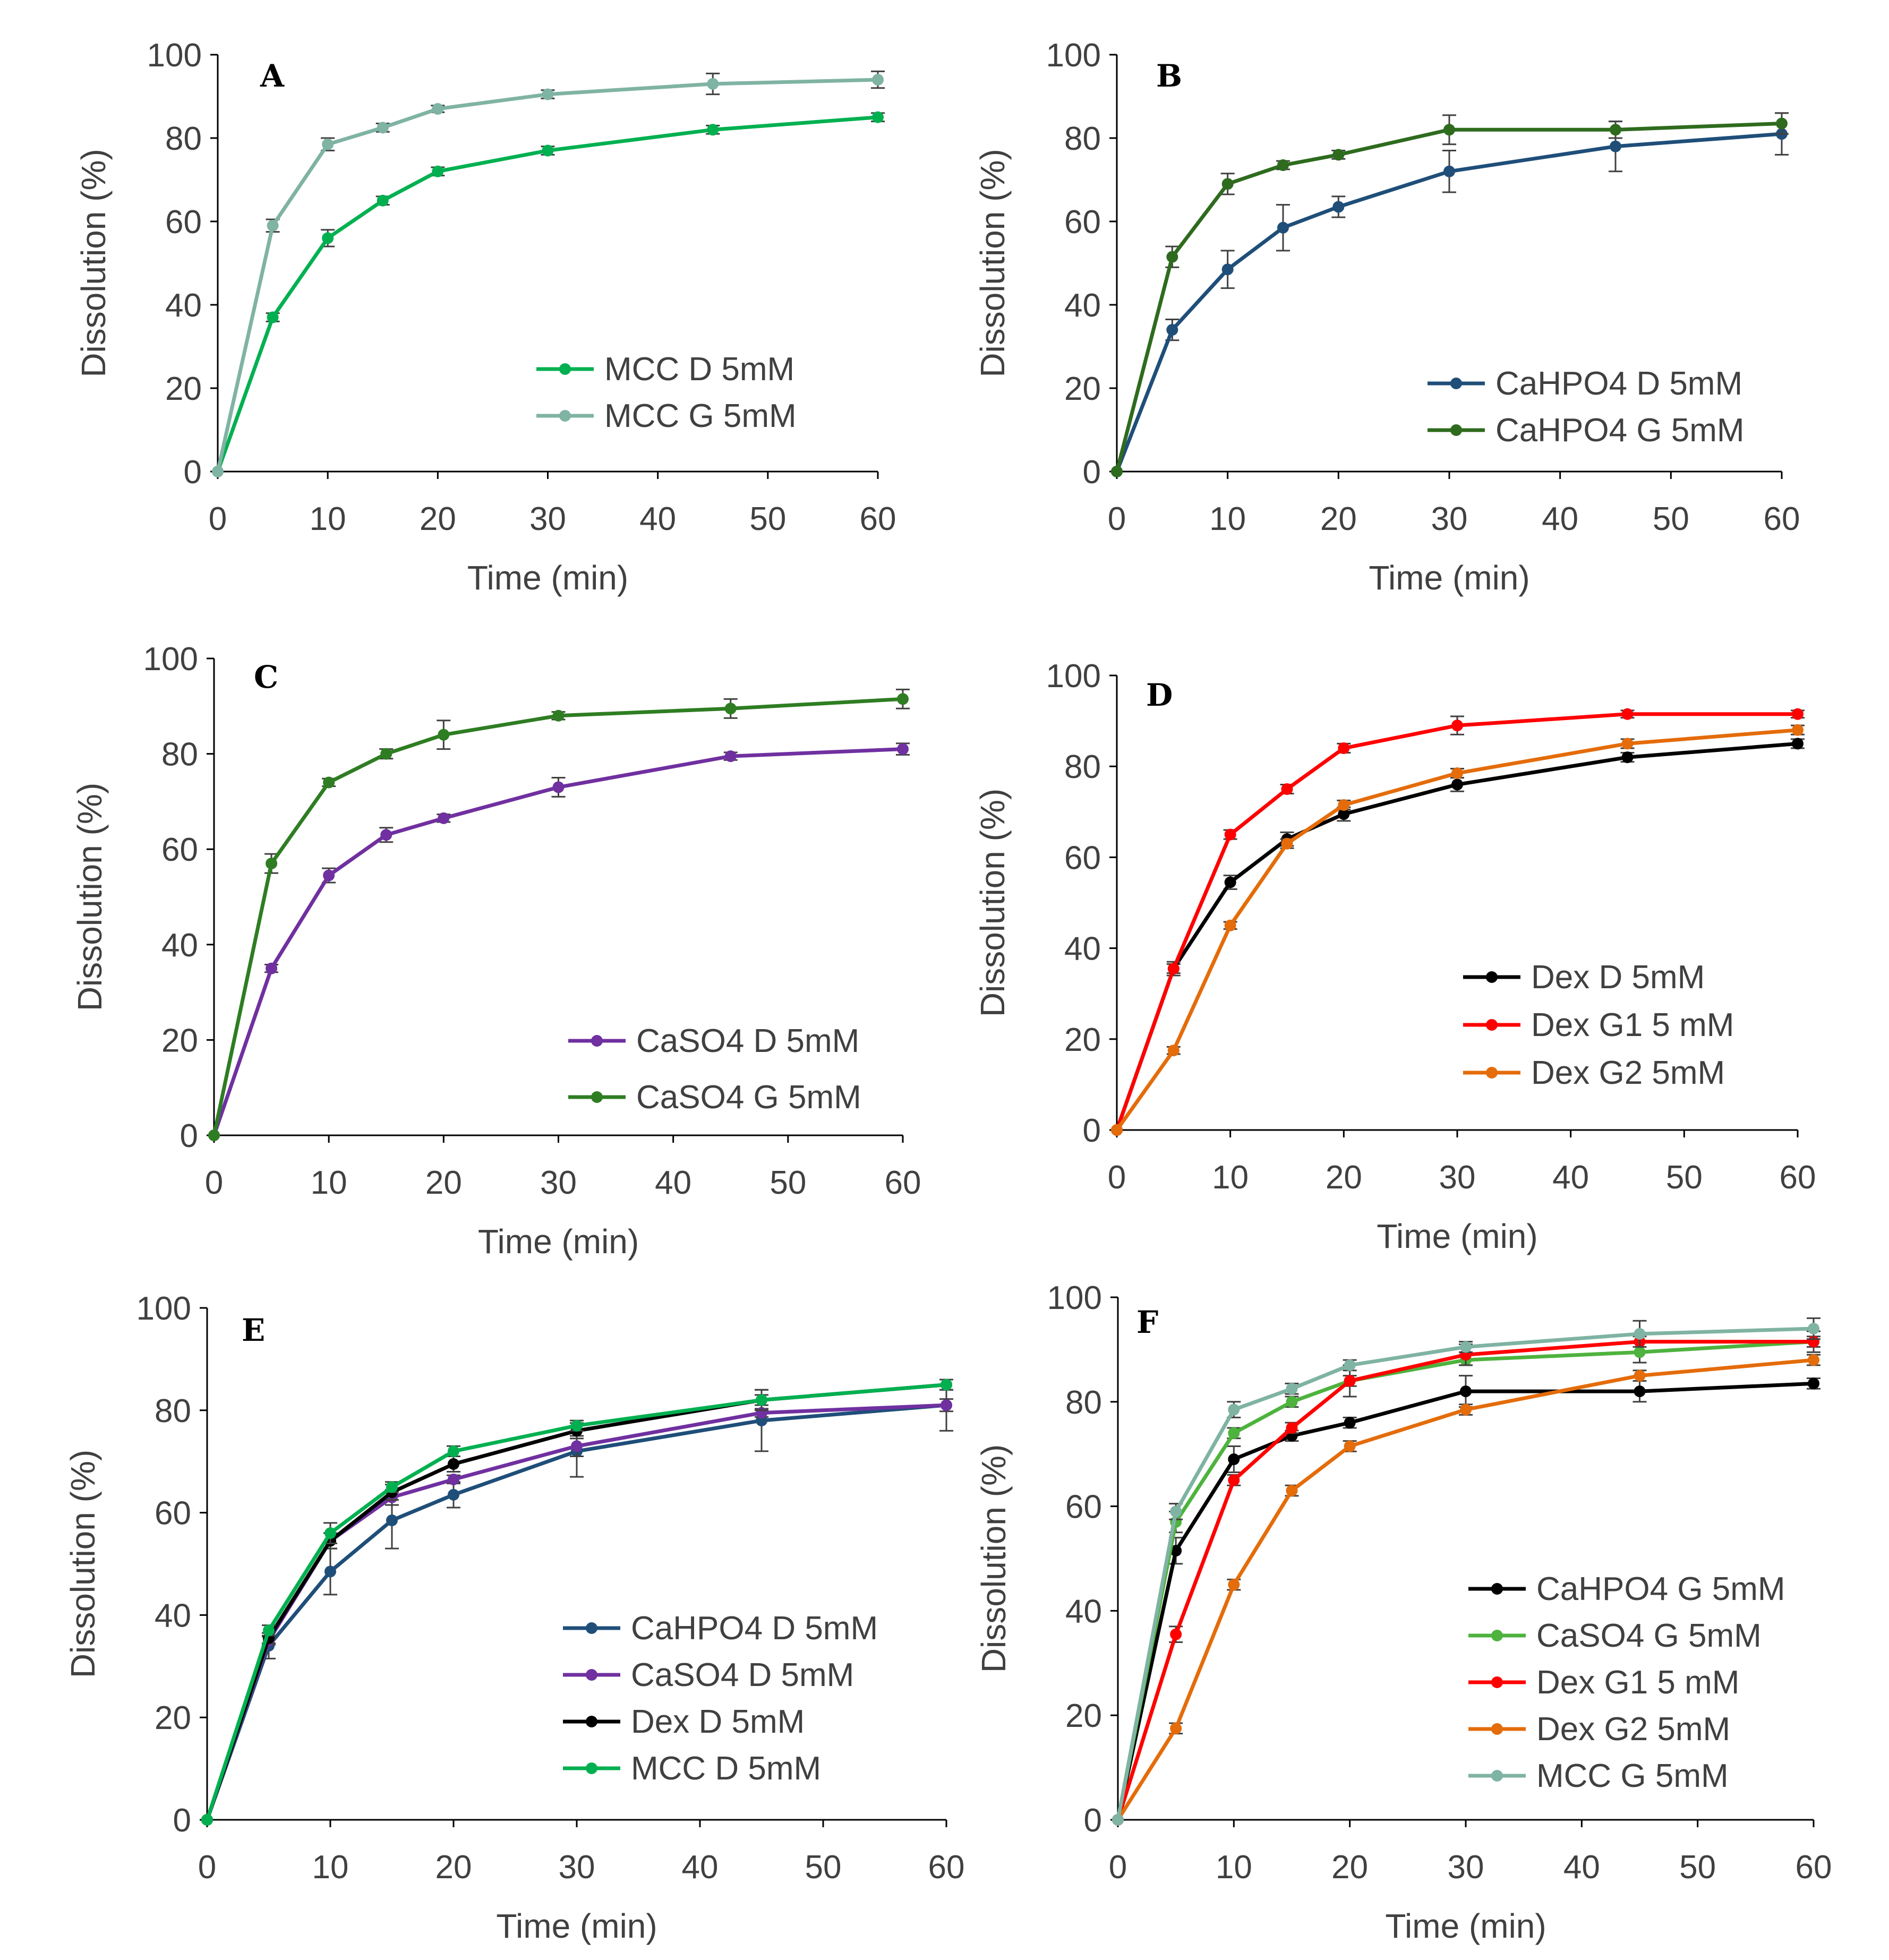 This screenshot has width=1889, height=1960. What do you see at coordinates (547, 294) in the screenshot?
I see `panel-a-mcc-d-5mm-line` at bounding box center [547, 294].